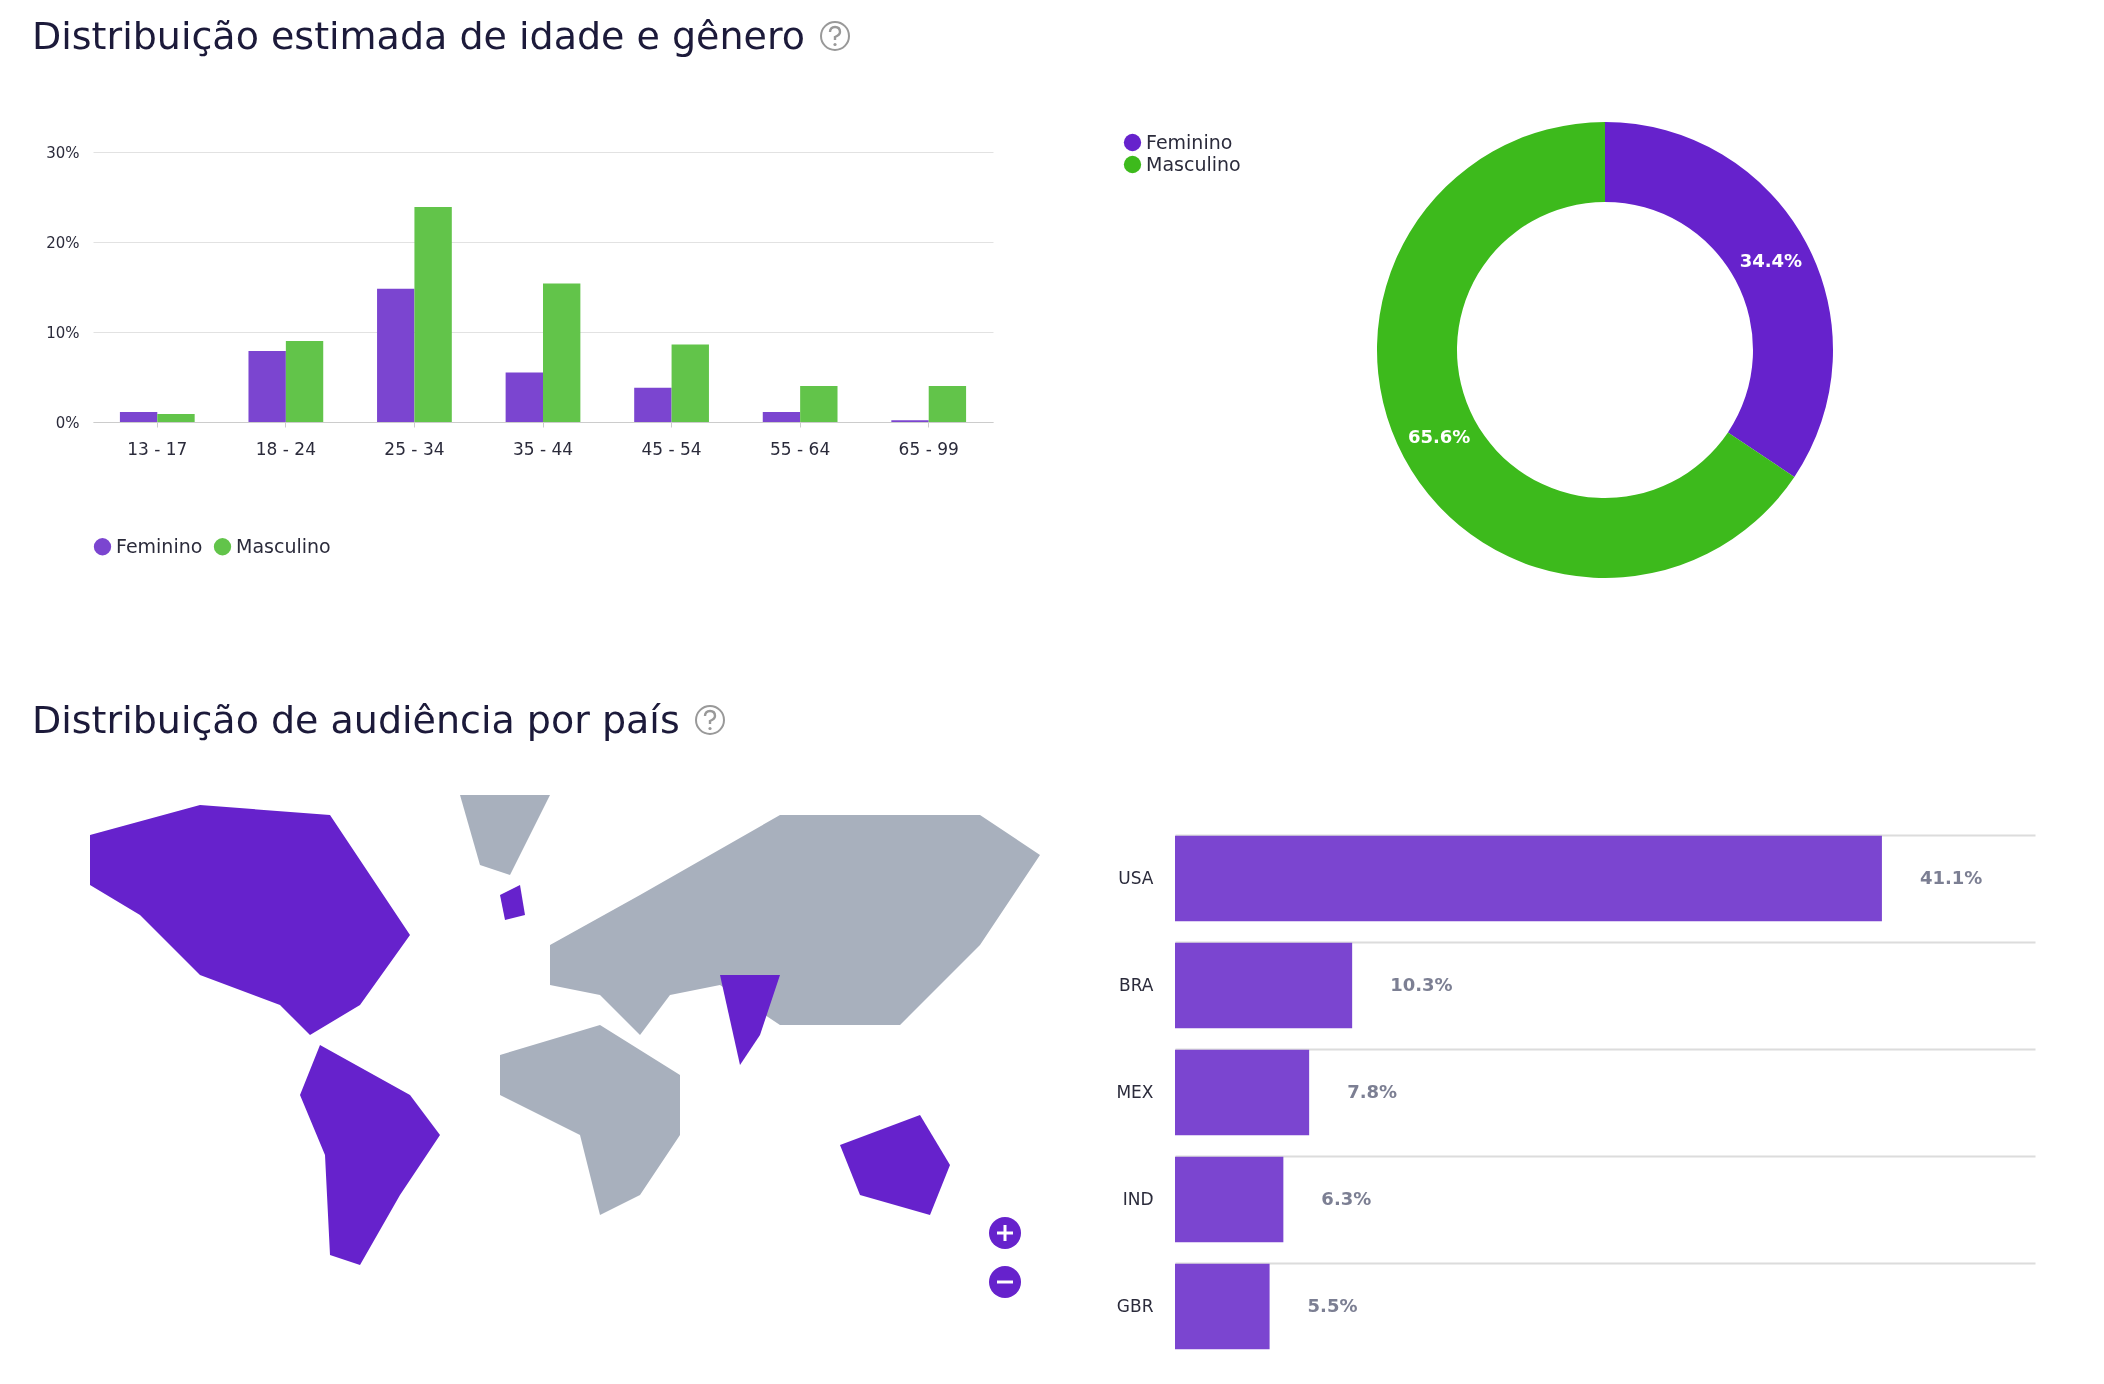  Describe the element at coordinates (1332, 1305) in the screenshot. I see `data-label: 5.5%` at that location.